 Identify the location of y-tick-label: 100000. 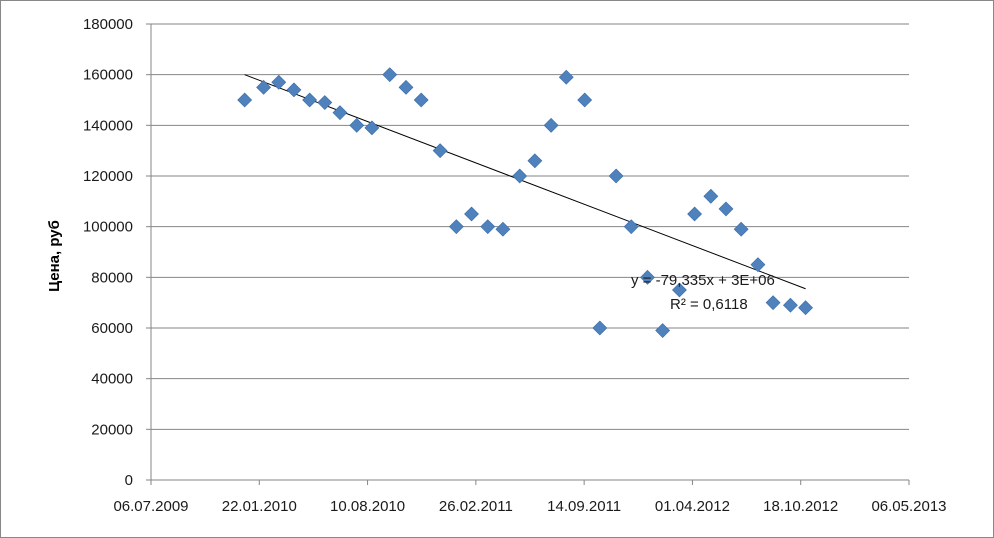
(108, 227).